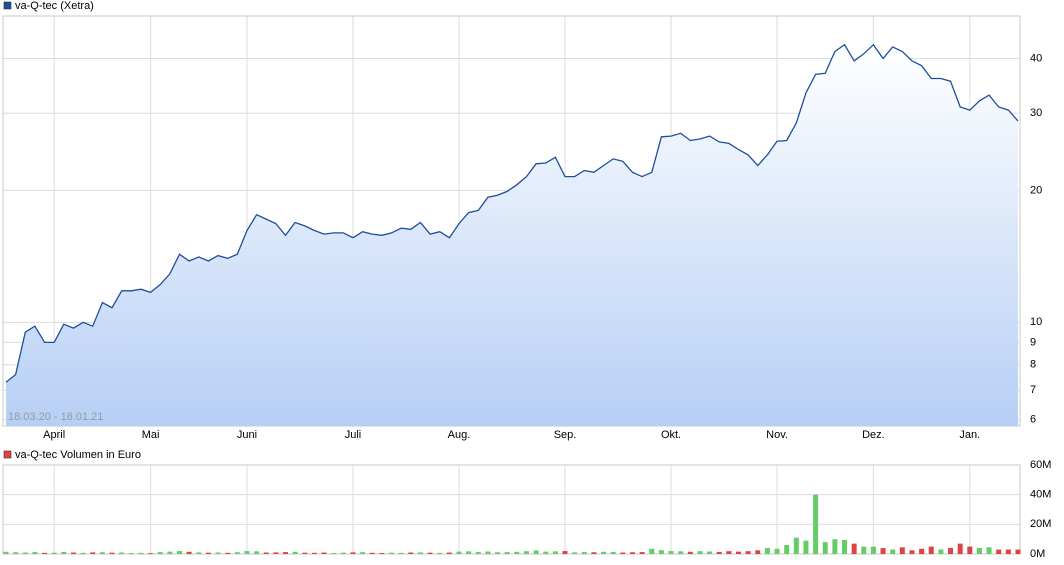  I want to click on x-tick-label: Juni, so click(247, 435).